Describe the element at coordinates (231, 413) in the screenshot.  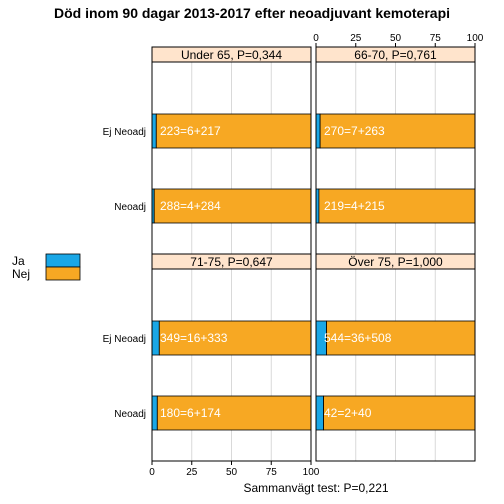
I see `bar-neoadj: 180=6+174` at that location.